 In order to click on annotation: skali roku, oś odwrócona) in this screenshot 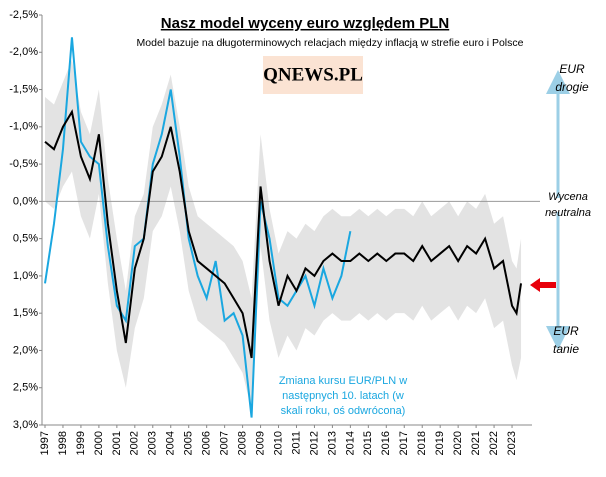, I will do `click(343, 411)`.